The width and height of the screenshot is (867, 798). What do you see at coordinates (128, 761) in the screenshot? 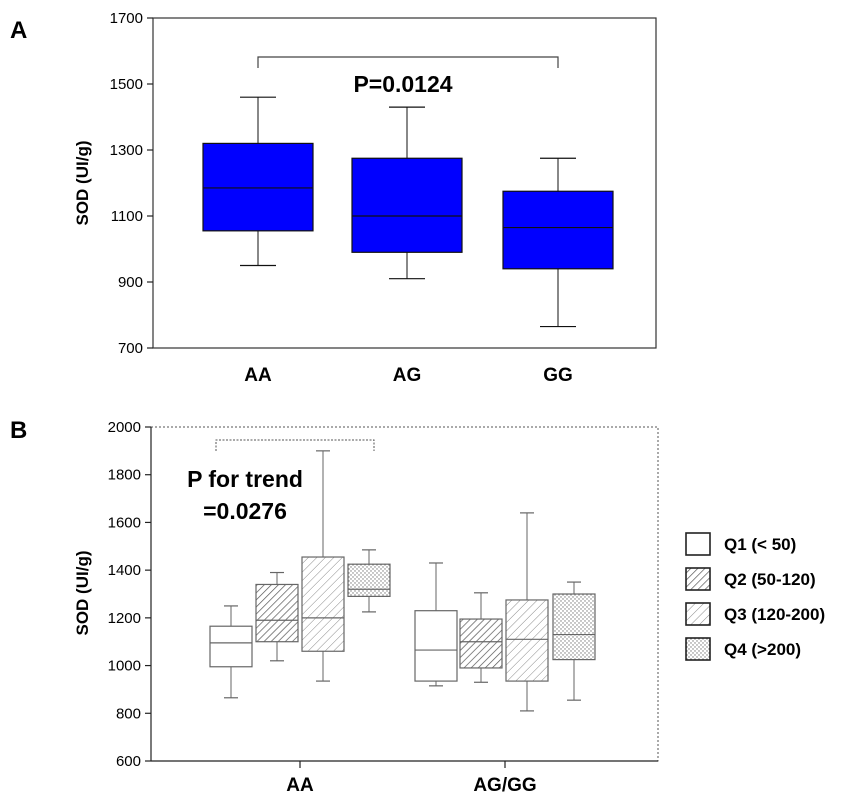
I see `y-tick-label: 600` at bounding box center [128, 761].